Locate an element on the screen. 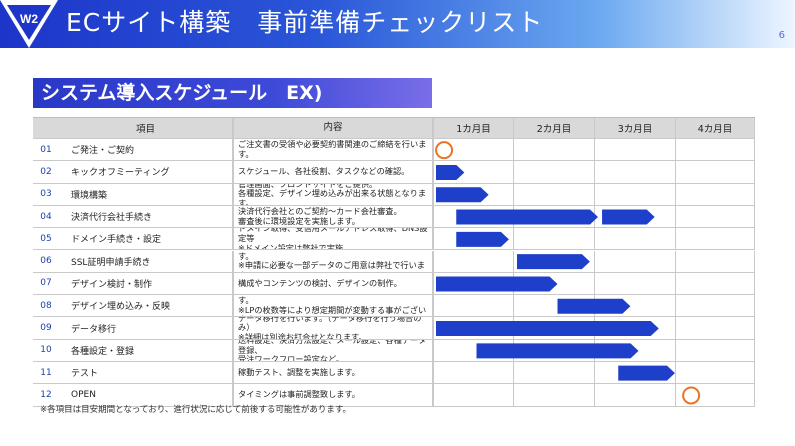  header-month-3: 3カ月目 is located at coordinates (635, 128).